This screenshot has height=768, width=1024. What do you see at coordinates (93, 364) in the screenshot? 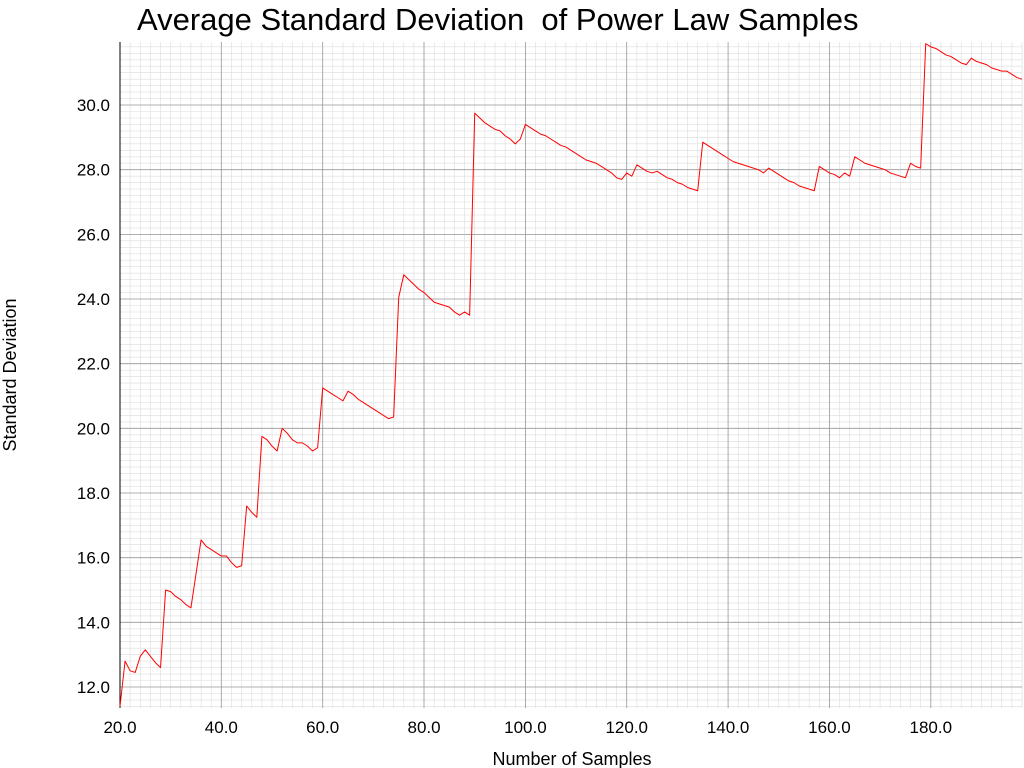
I see `y-tick-label: 22.0` at bounding box center [93, 364].